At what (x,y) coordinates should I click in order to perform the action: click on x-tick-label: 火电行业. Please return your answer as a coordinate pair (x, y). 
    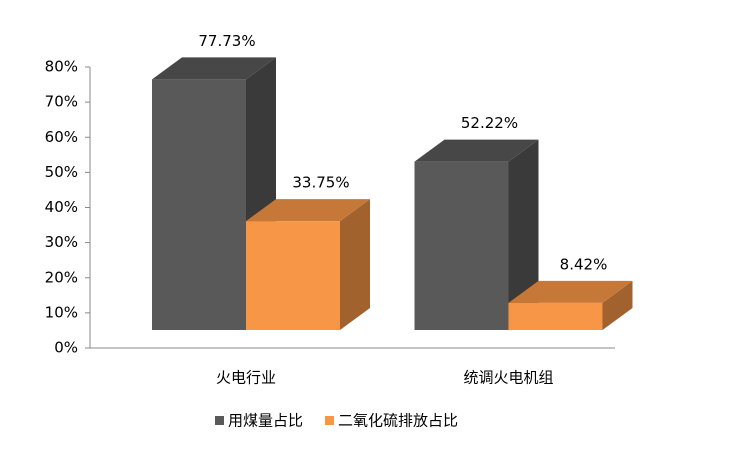
    Looking at the image, I should click on (246, 378).